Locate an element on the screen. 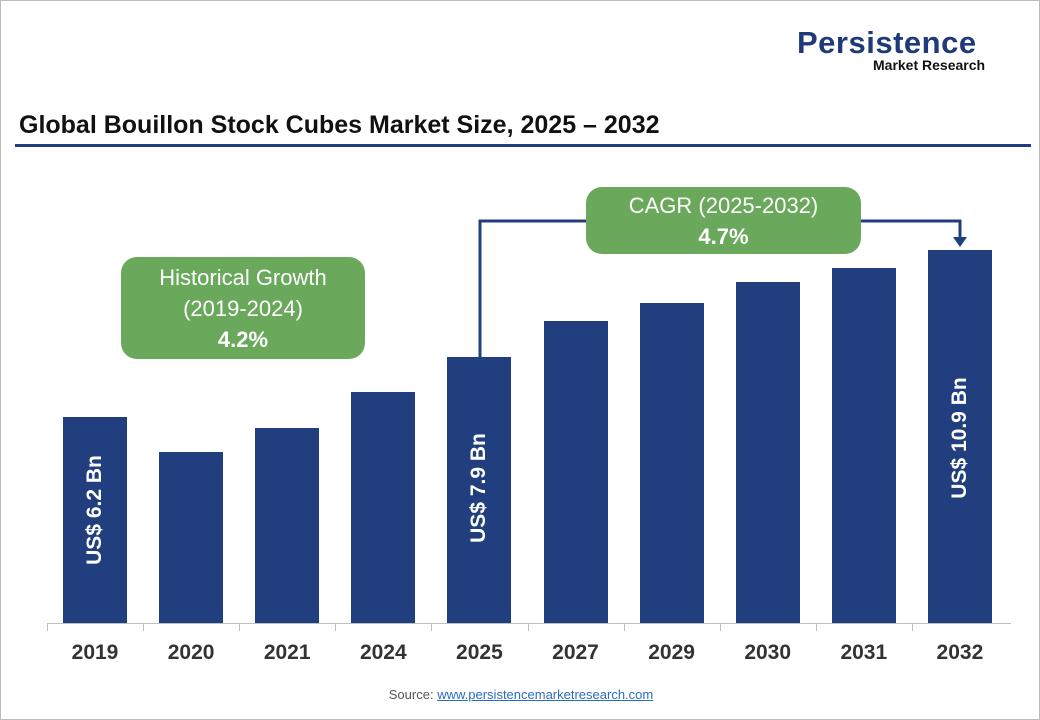 The image size is (1040, 720). historical-period: (2019-2024) is located at coordinates (243, 308).